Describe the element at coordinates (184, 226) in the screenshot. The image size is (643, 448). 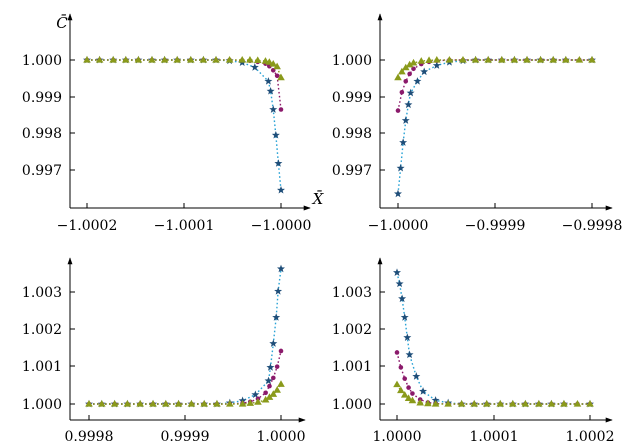
I see `x-tick-label: −1.0001` at that location.